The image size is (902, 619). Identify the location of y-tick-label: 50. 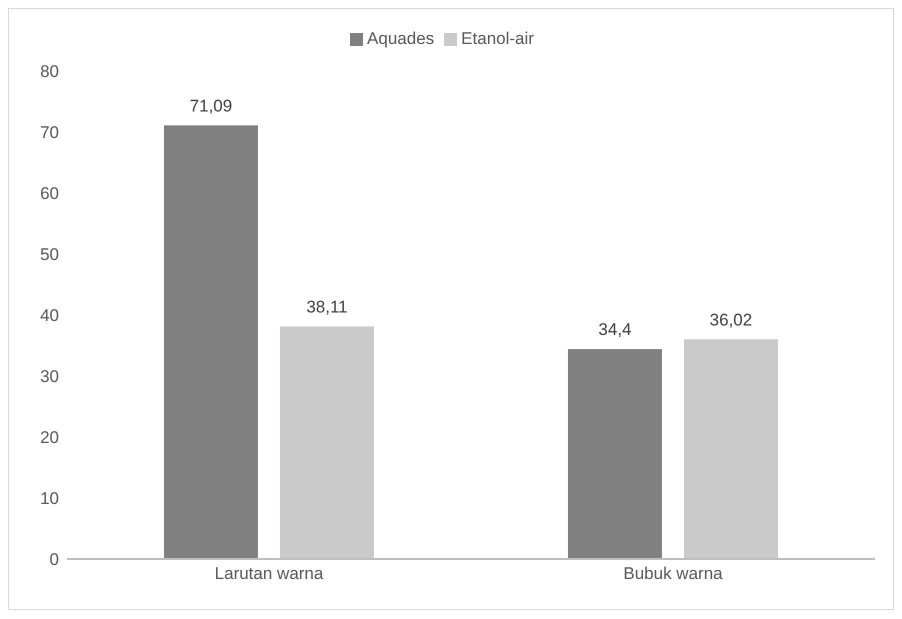
(49, 254).